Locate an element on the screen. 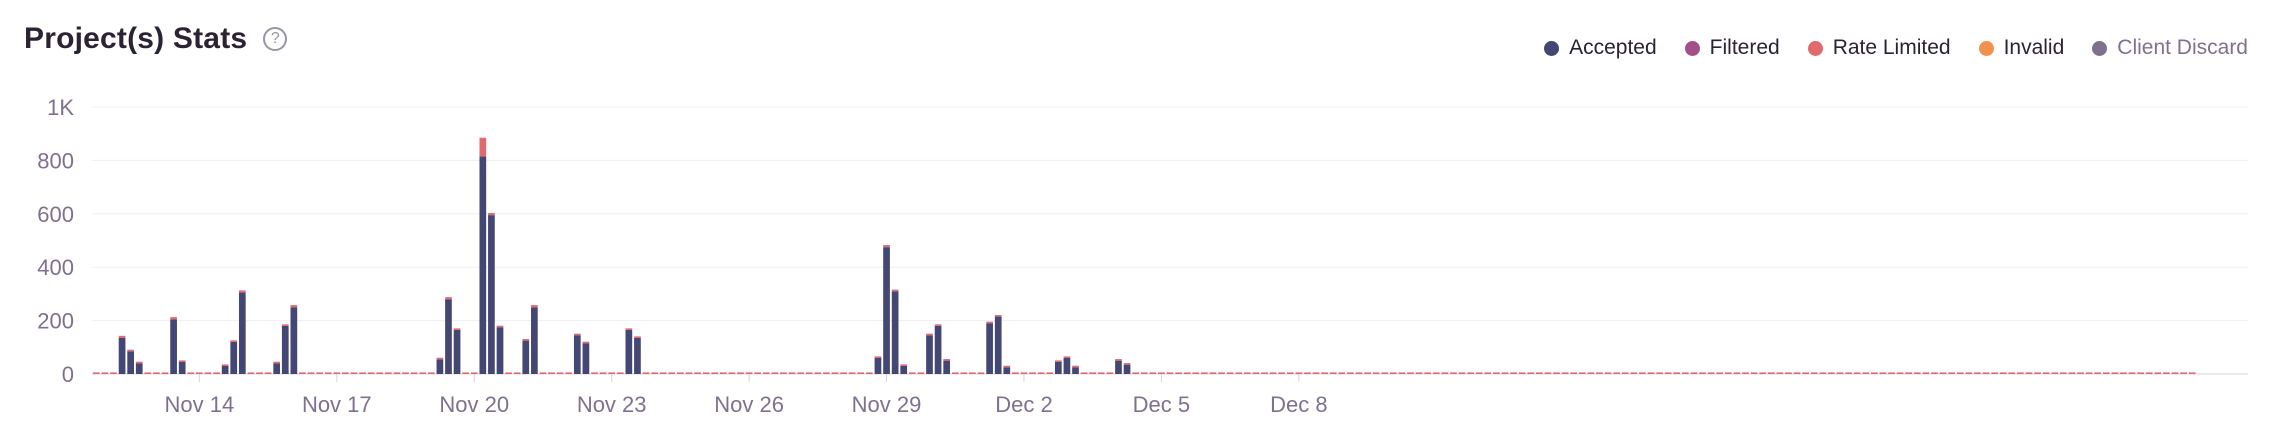 The width and height of the screenshot is (2274, 442). legend-item-rate-limited: Rate Limited is located at coordinates (1879, 48).